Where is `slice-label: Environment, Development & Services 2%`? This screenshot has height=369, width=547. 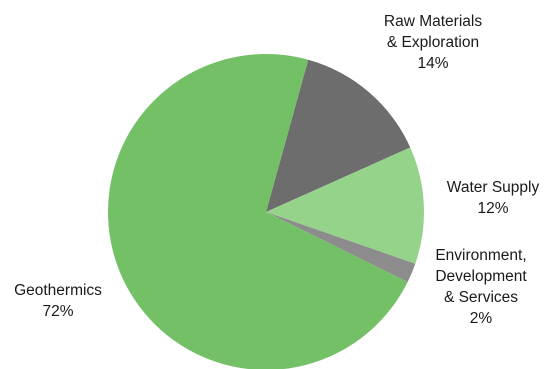 slice-label: Environment, Development & Services 2% is located at coordinates (481, 287).